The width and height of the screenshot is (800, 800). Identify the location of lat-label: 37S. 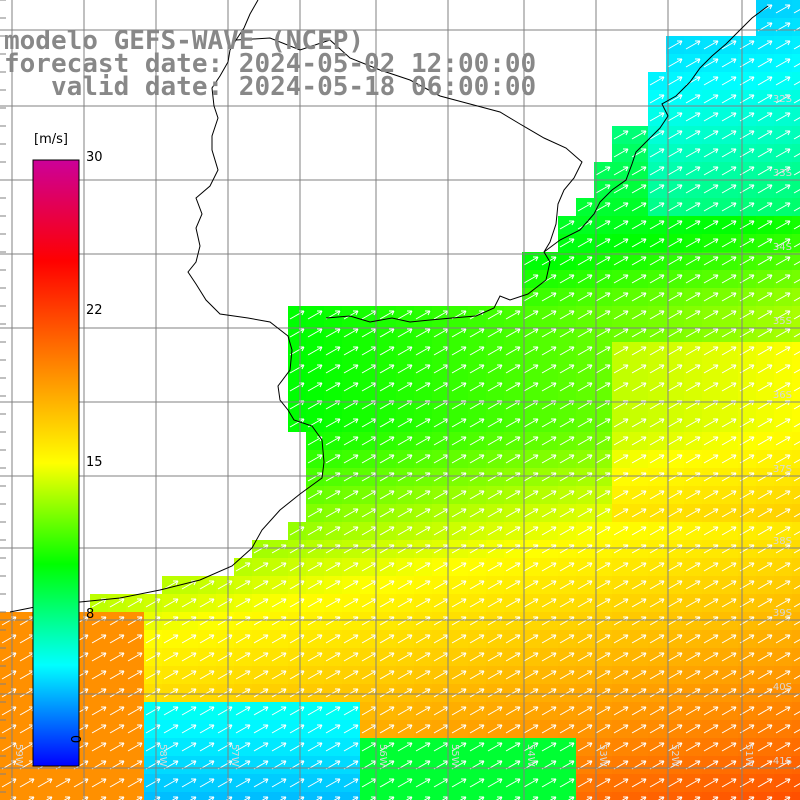
(782, 469).